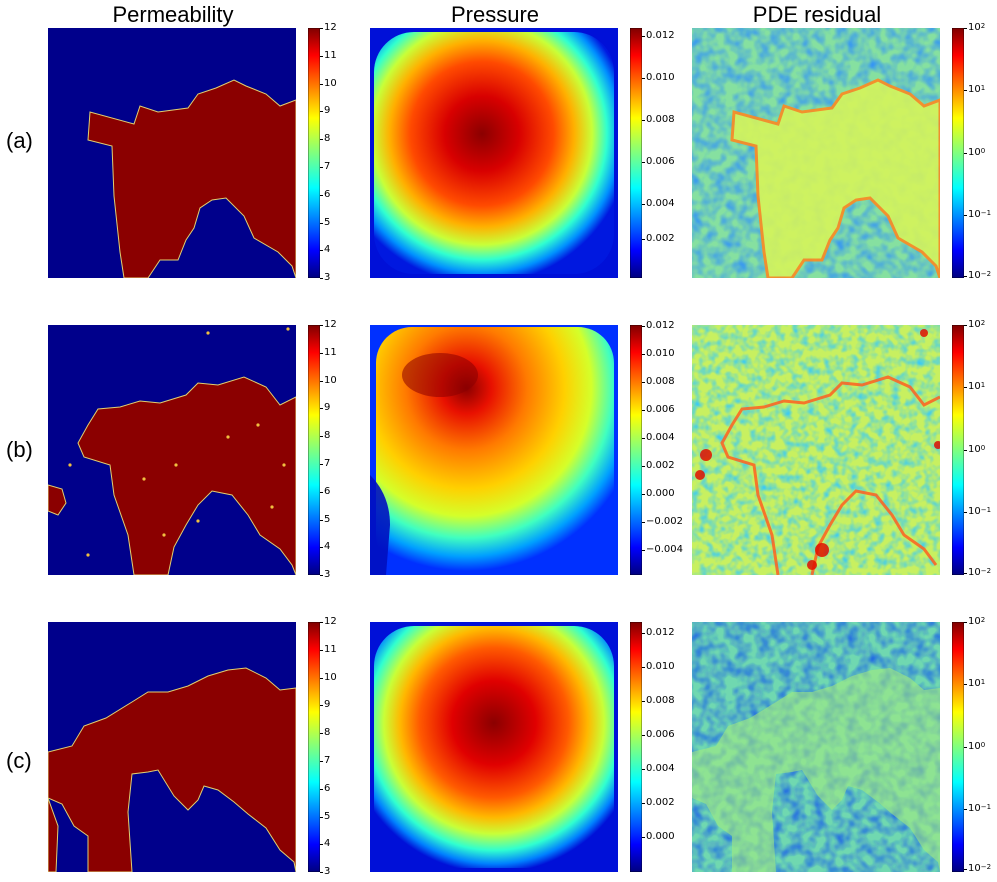 The image size is (997, 882). What do you see at coordinates (172, 450) in the screenshot?
I see `permeability-map-b` at bounding box center [172, 450].